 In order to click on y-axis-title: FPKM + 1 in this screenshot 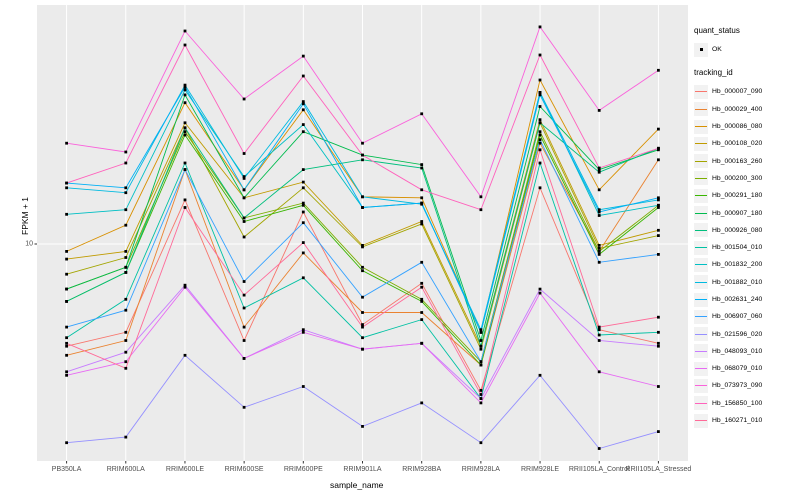, I will do `click(25, 215)`.